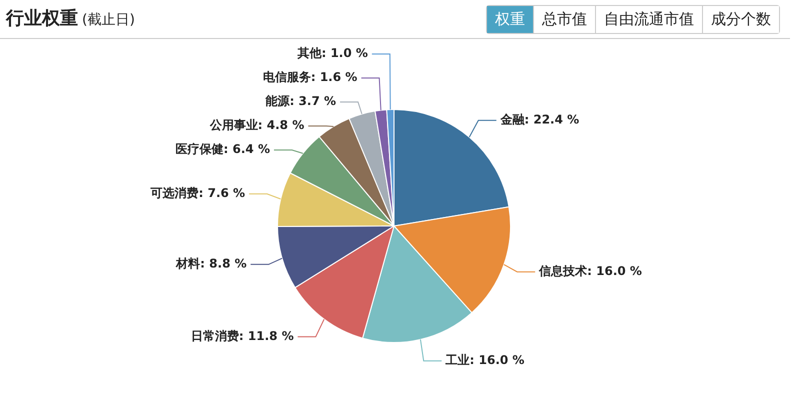 This screenshot has height=402, width=800. What do you see at coordinates (590, 271) in the screenshot?
I see `slice-label: 信息技术: 16.0 %` at bounding box center [590, 271].